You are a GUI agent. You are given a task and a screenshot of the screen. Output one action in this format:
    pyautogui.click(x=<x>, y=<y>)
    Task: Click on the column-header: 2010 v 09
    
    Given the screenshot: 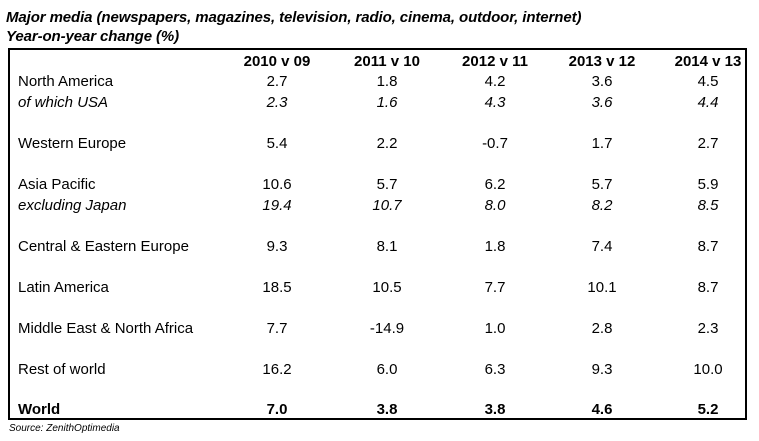 What is the action you would take?
    pyautogui.click(x=277, y=61)
    